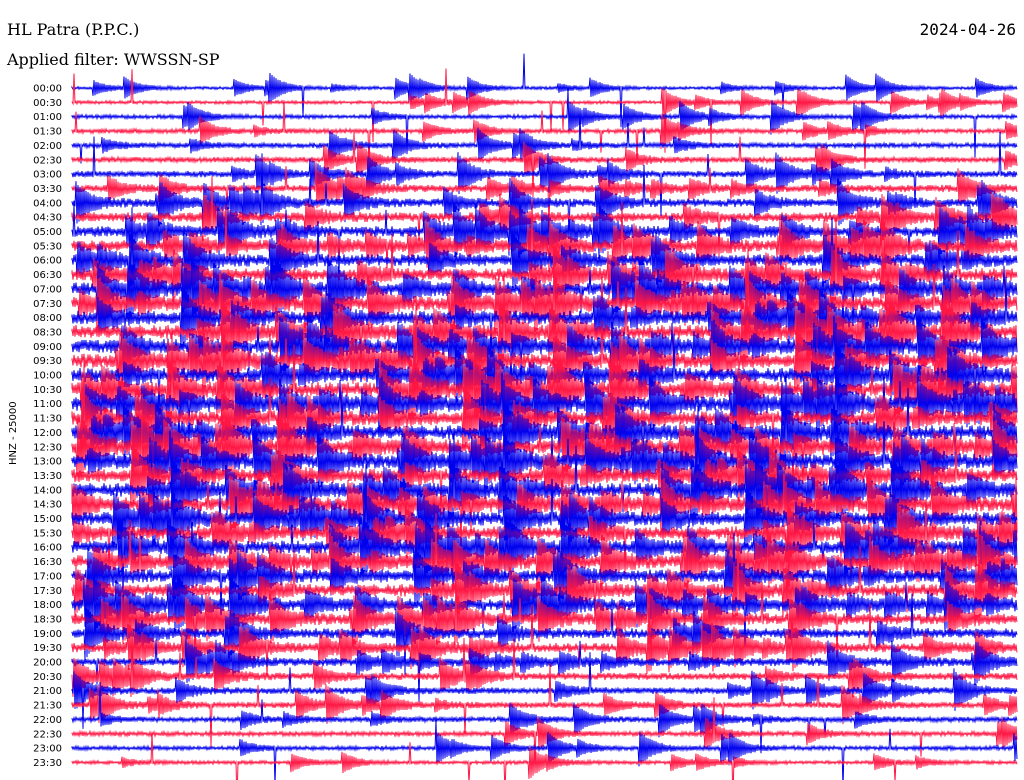  I want to click on row-time-label: 13:30, so click(47, 476).